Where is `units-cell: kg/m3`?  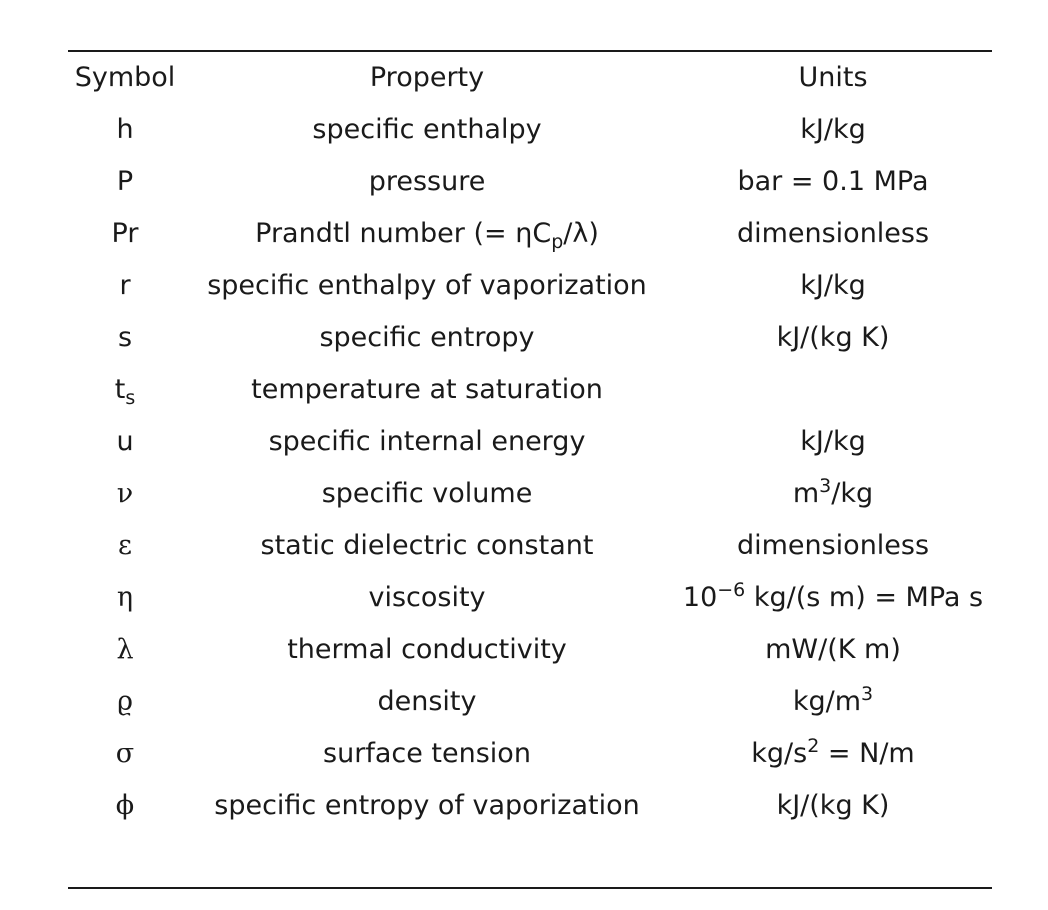
units-cell: kg/m3 is located at coordinates (833, 702).